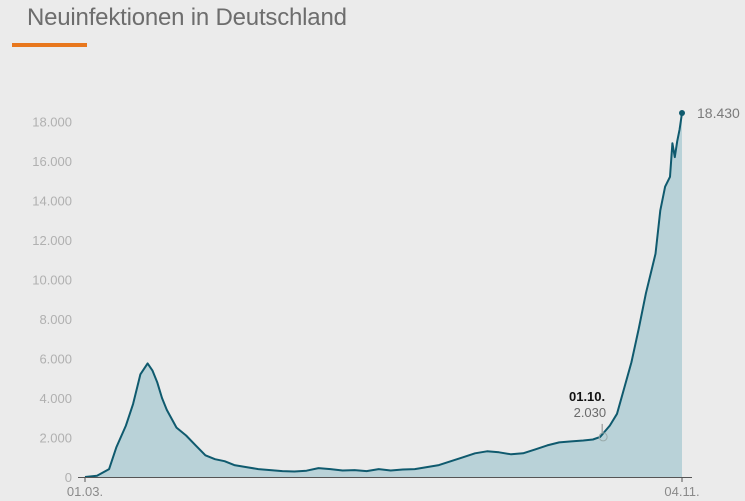 This screenshot has height=501, width=745. What do you see at coordinates (590, 412) in the screenshot?
I see `annotation-value: 2.030` at bounding box center [590, 412].